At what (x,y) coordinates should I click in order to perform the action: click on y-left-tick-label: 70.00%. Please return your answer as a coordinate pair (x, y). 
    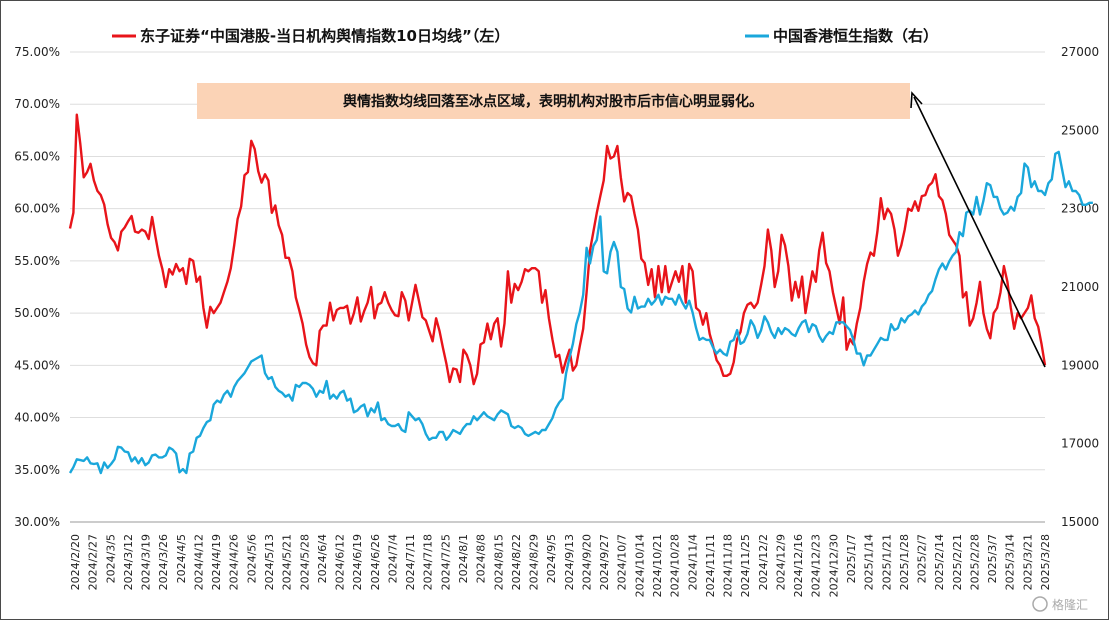
    Looking at the image, I should click on (37, 104).